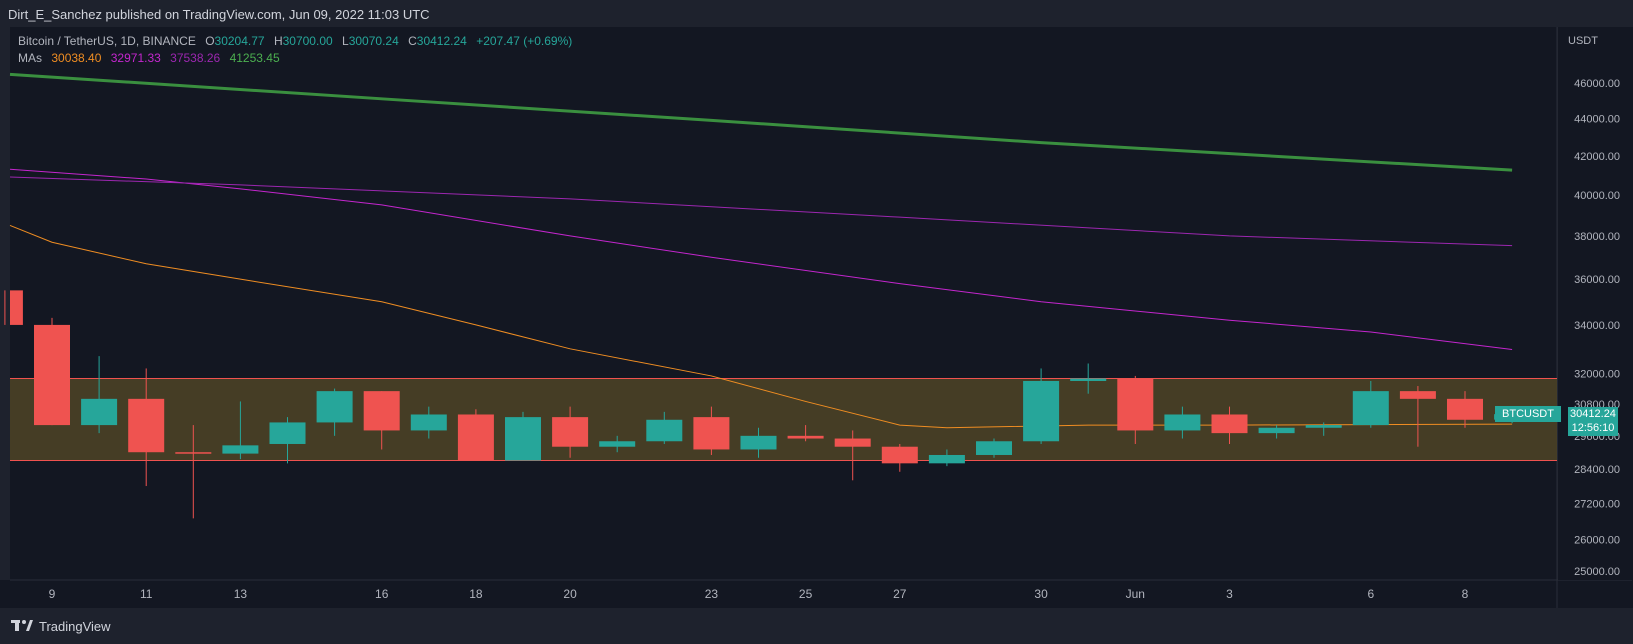 The image size is (1633, 644). Describe the element at coordinates (712, 594) in the screenshot. I see `x-tick-label: 23` at that location.